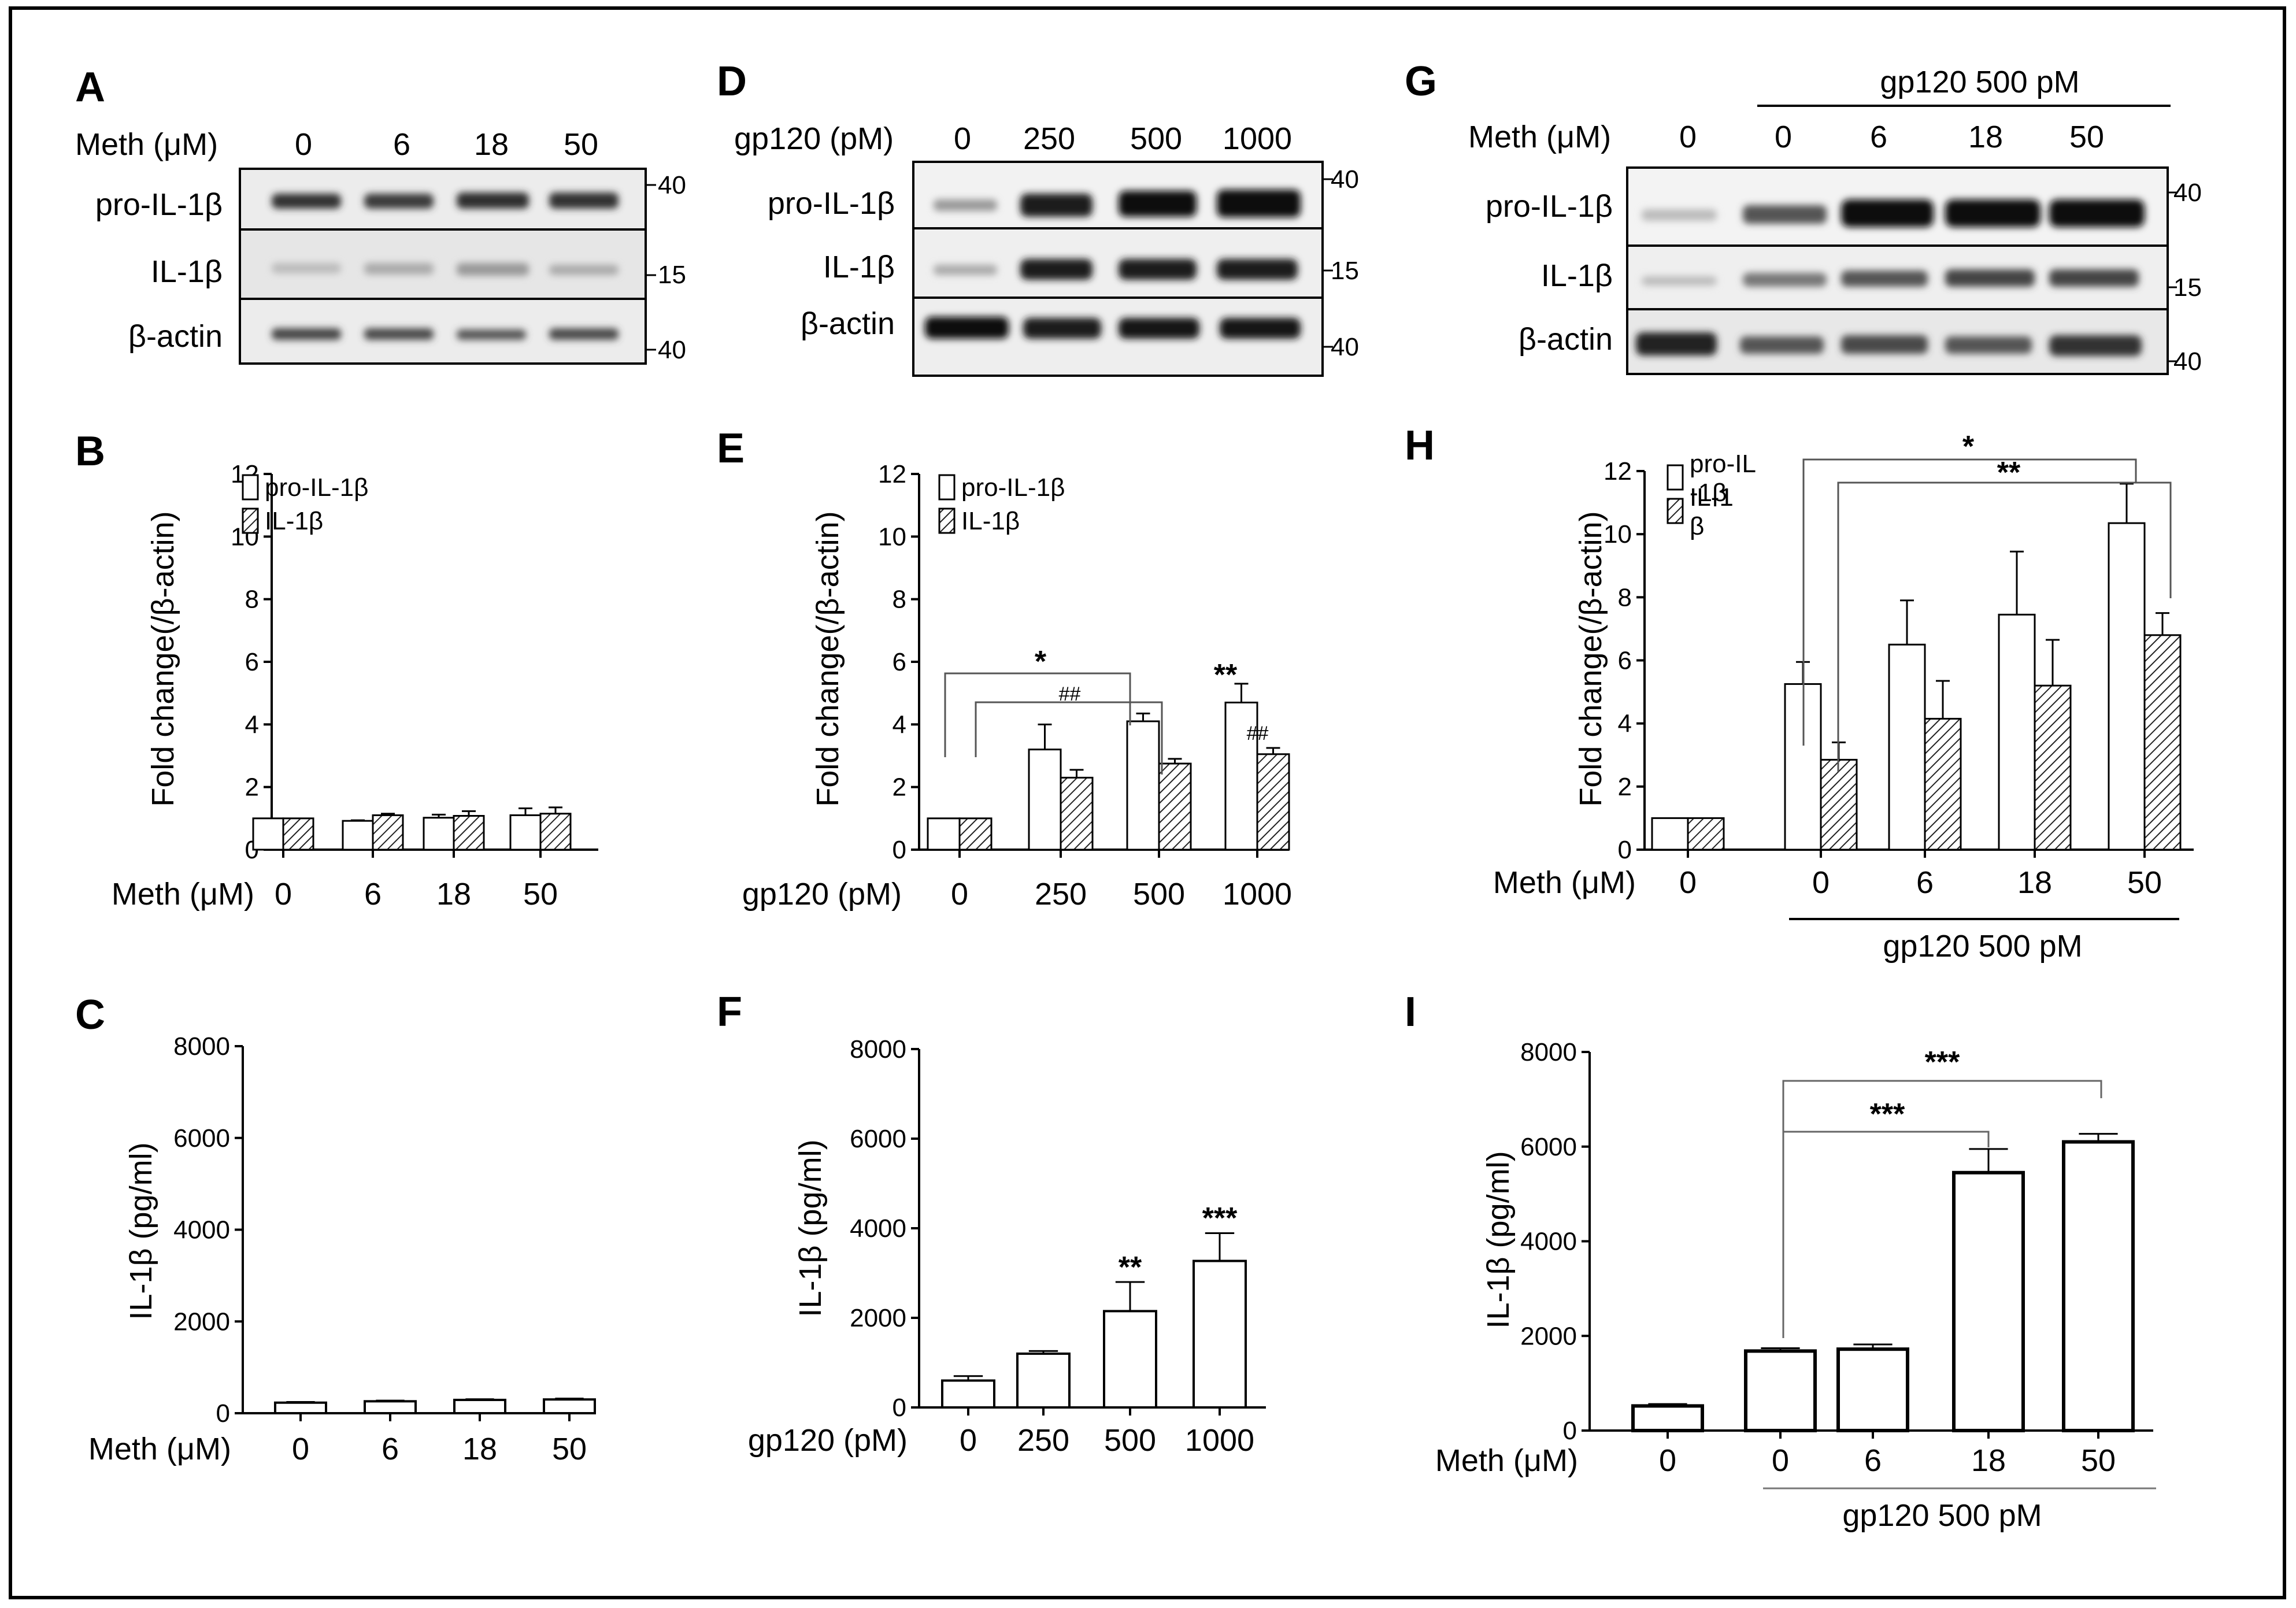  Describe the element at coordinates (90, 1015) in the screenshot. I see `panel-letter-c: C` at that location.